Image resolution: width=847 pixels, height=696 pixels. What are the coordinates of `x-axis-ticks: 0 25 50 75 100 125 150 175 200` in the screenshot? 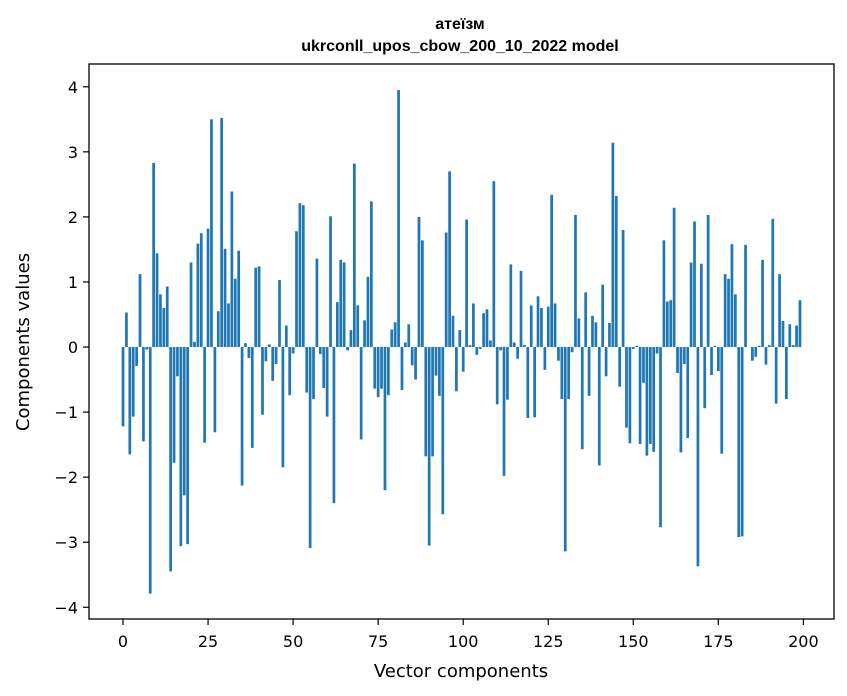 It's located at (468, 635).